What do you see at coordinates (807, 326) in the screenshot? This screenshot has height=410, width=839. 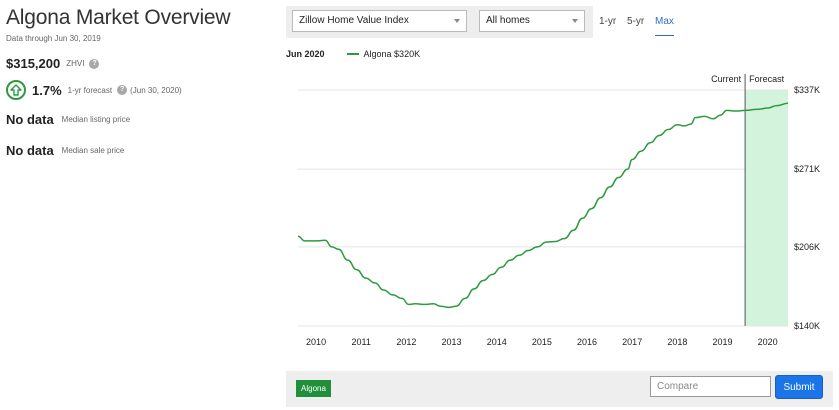 I see `y-tick-label: $140K` at bounding box center [807, 326].